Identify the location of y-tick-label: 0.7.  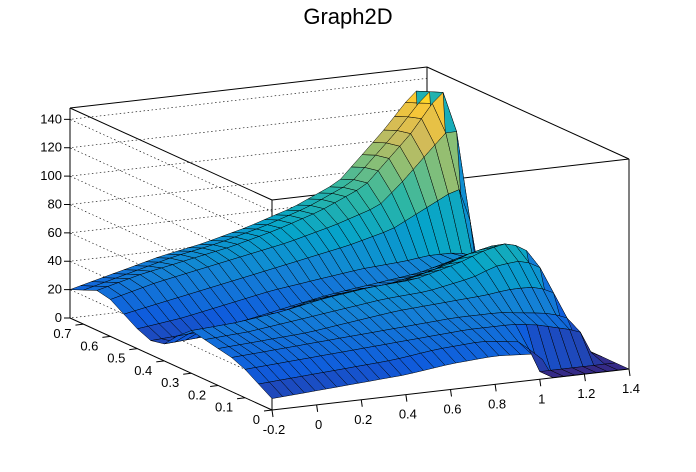
(62, 333).